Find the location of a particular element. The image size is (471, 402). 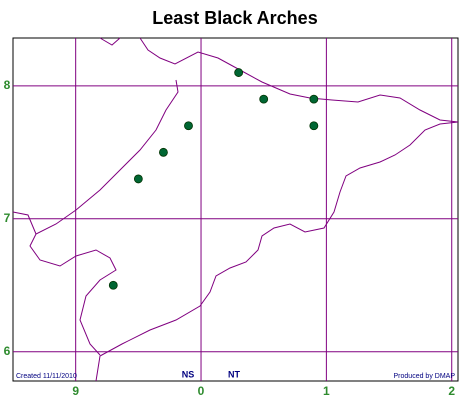

grid-square-label: NS is located at coordinates (188, 374).